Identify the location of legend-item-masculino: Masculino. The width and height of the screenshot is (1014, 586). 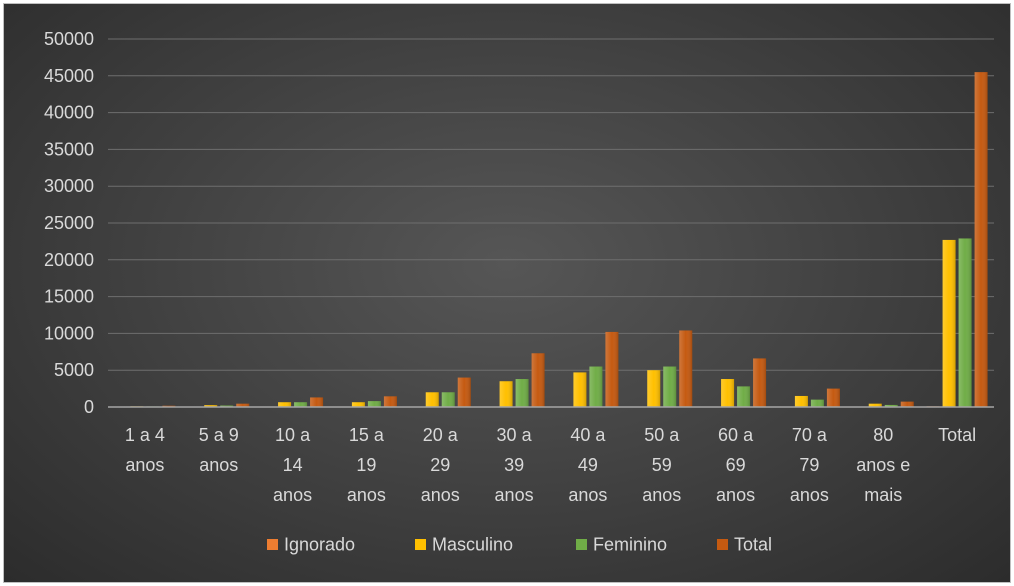
(464, 545).